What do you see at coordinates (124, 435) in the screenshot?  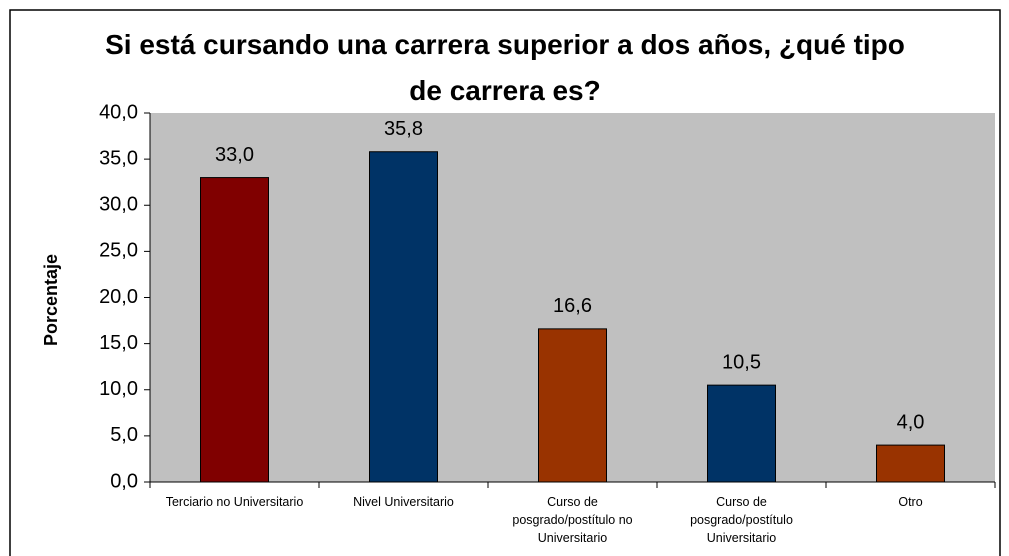 I see `y-tick-label: 5,0` at bounding box center [124, 435].